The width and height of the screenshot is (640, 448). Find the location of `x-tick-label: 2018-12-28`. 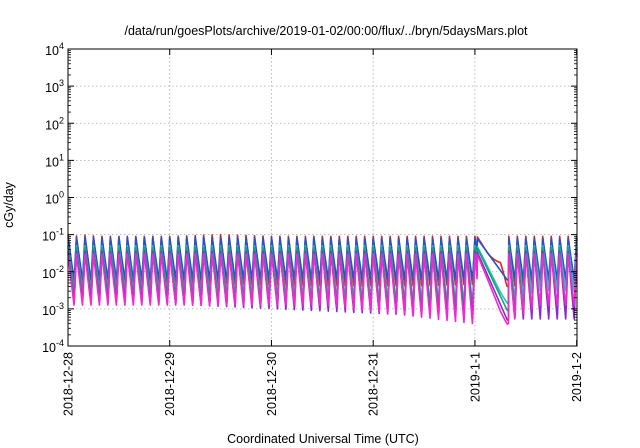

x-tick-label: 2018-12-28 is located at coordinates (69, 384).